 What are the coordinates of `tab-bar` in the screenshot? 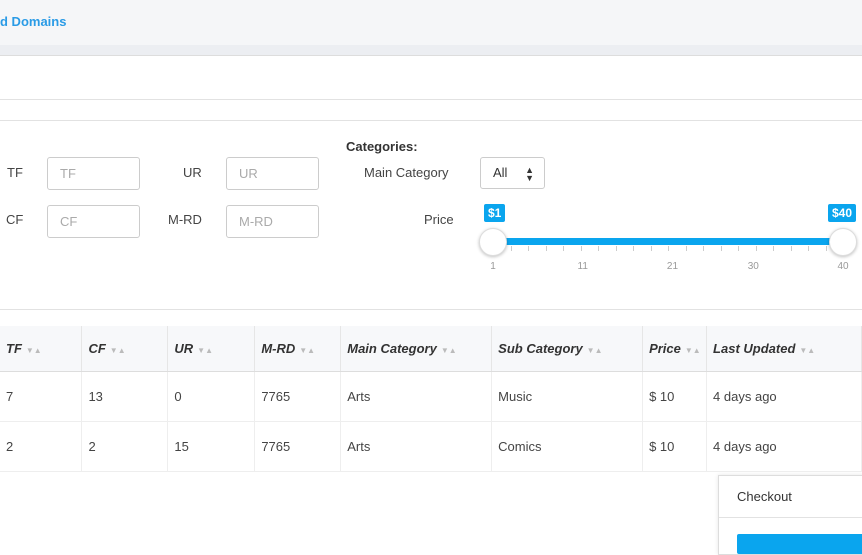 It's located at (431, 22).